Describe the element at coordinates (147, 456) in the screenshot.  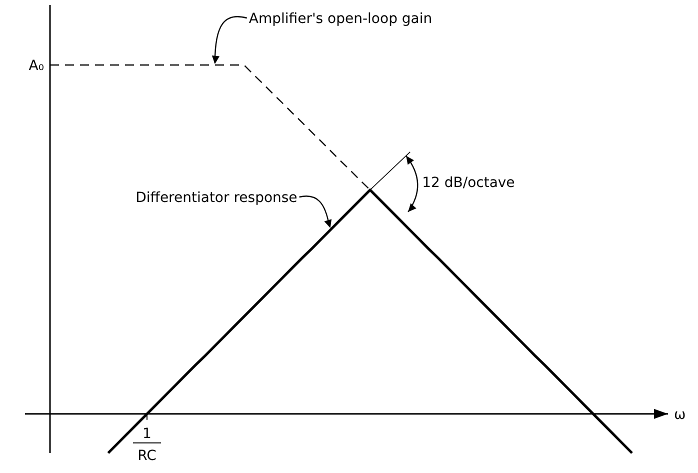
I see `annotation: RC` at that location.